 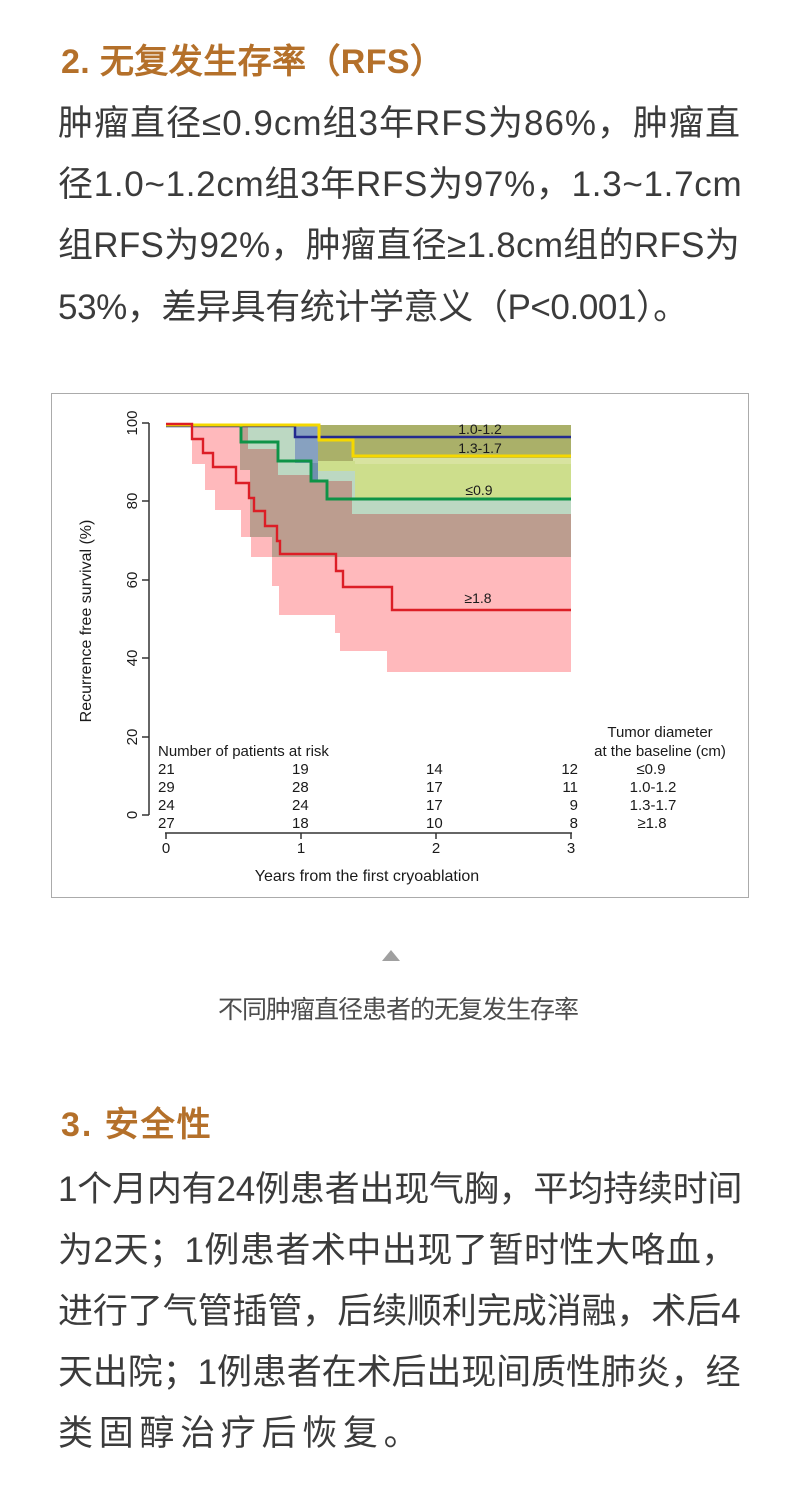 What do you see at coordinates (132, 658) in the screenshot?
I see `svg-text: 40` at bounding box center [132, 658].